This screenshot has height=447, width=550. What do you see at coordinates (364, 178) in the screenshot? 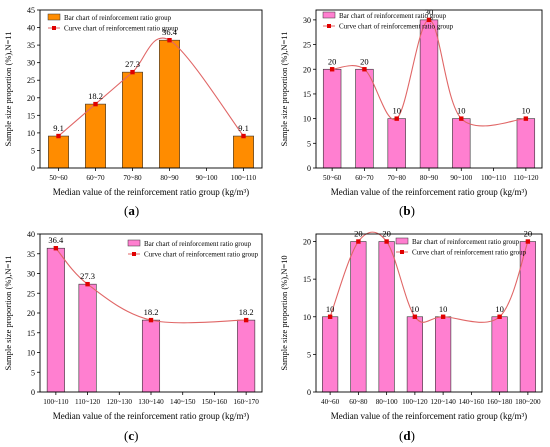
I see `chart-b-x-tick-label: 60~70` at bounding box center [364, 178].